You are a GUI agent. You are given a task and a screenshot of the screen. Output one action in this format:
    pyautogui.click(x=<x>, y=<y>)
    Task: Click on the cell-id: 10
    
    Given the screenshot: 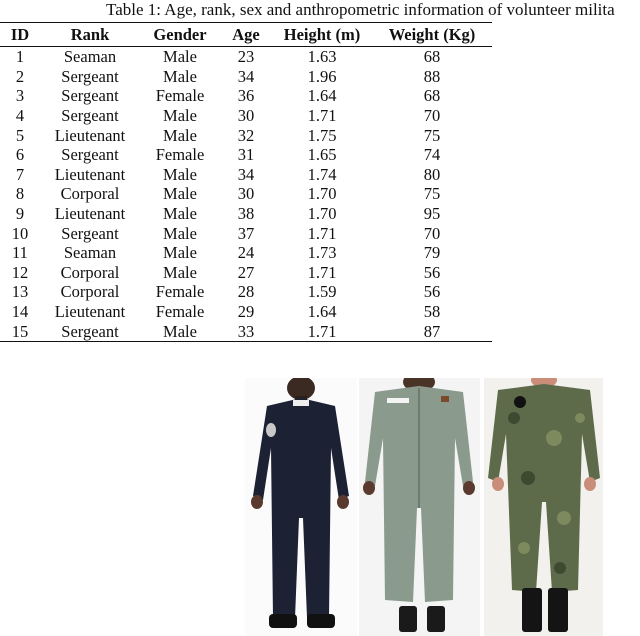 What is the action you would take?
    pyautogui.click(x=20, y=233)
    